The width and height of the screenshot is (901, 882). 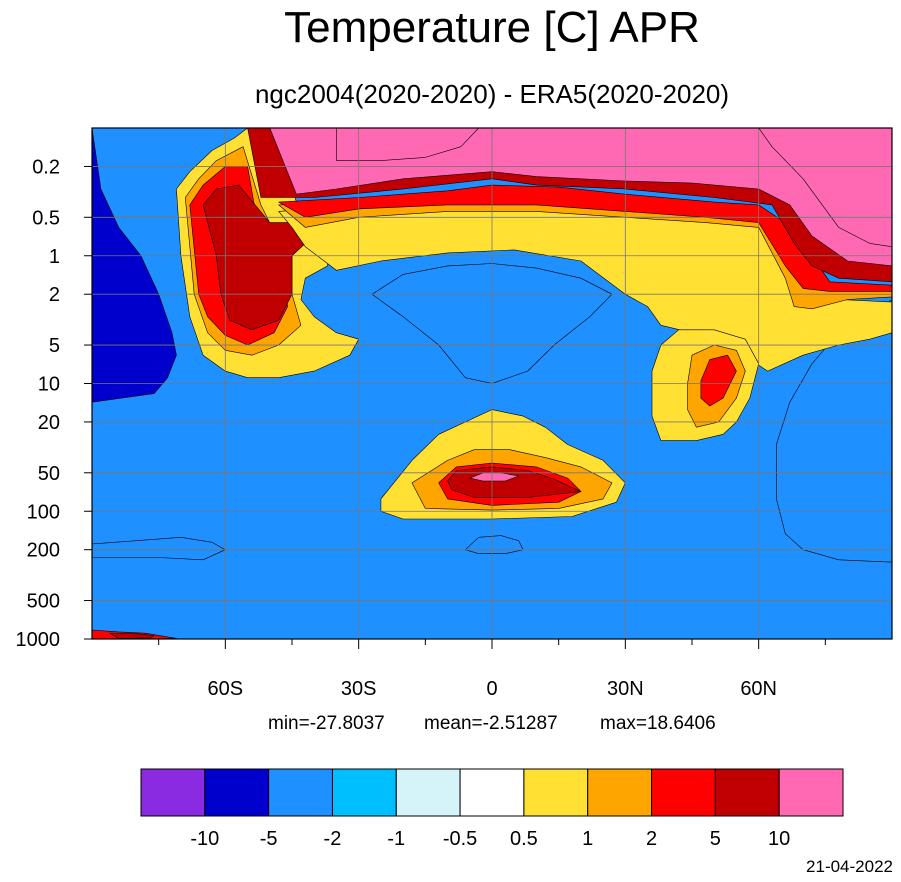 What do you see at coordinates (134, 265) in the screenshot?
I see `contour-region-sh-high-lat-cold-core` at bounding box center [134, 265].